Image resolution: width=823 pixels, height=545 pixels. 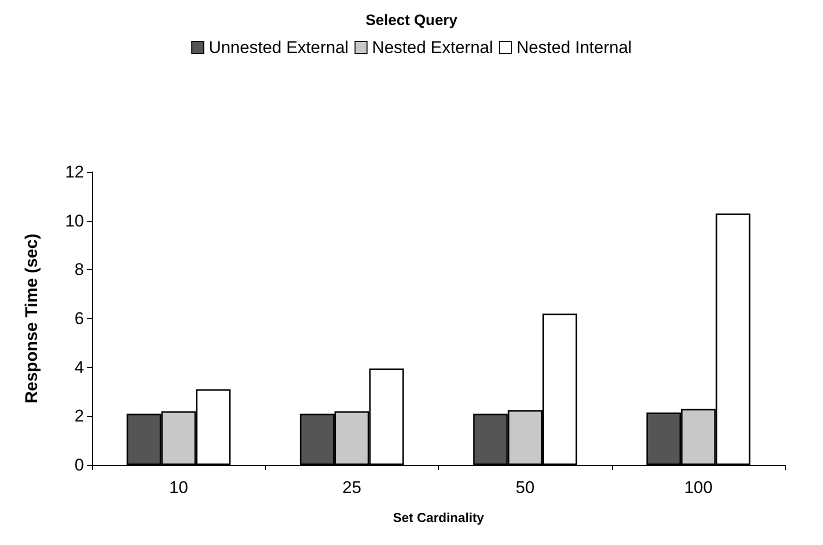 I want to click on legend-label: Nested Internal, so click(x=574, y=47).